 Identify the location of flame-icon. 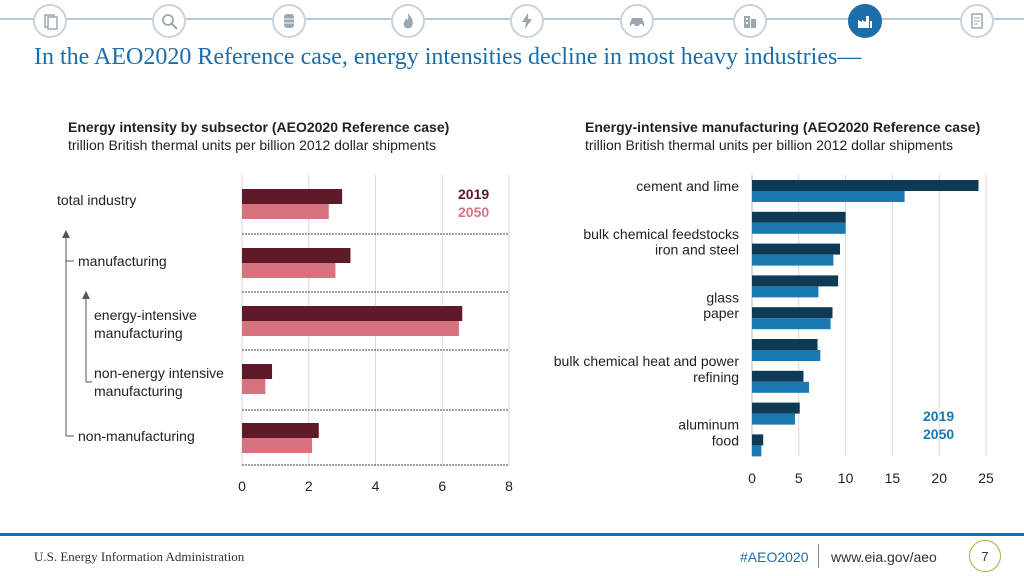
(408, 21).